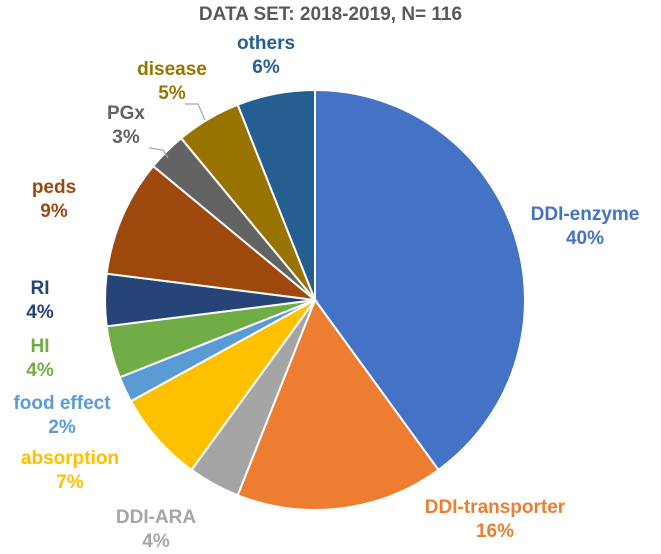  I want to click on leader-line-pgx, so click(158, 153).